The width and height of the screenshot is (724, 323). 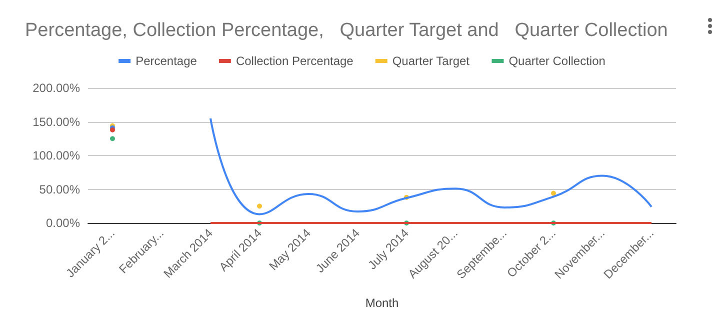 What do you see at coordinates (557, 61) in the screenshot?
I see `legend-label: Quarter Collection` at bounding box center [557, 61].